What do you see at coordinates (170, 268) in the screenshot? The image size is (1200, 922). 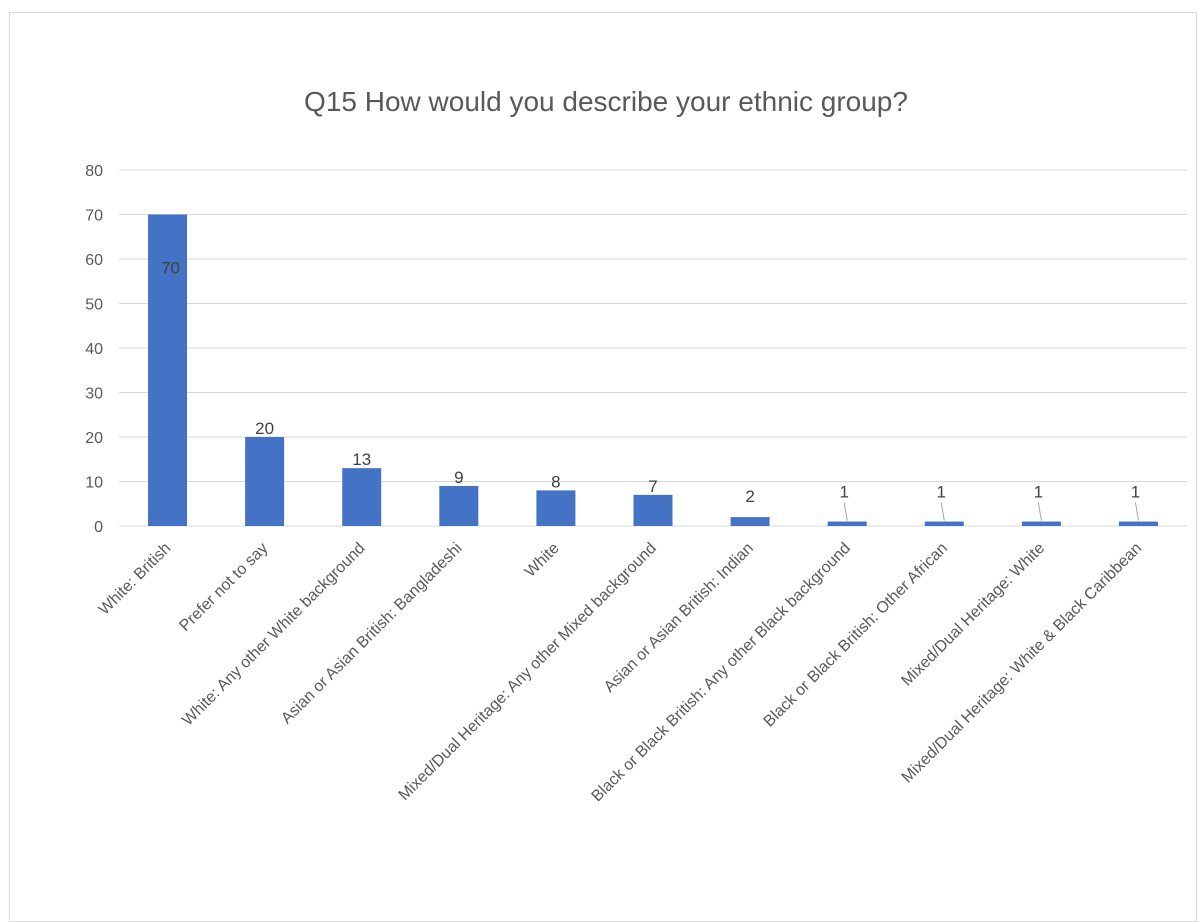 I see `data-label: 70` at bounding box center [170, 268].